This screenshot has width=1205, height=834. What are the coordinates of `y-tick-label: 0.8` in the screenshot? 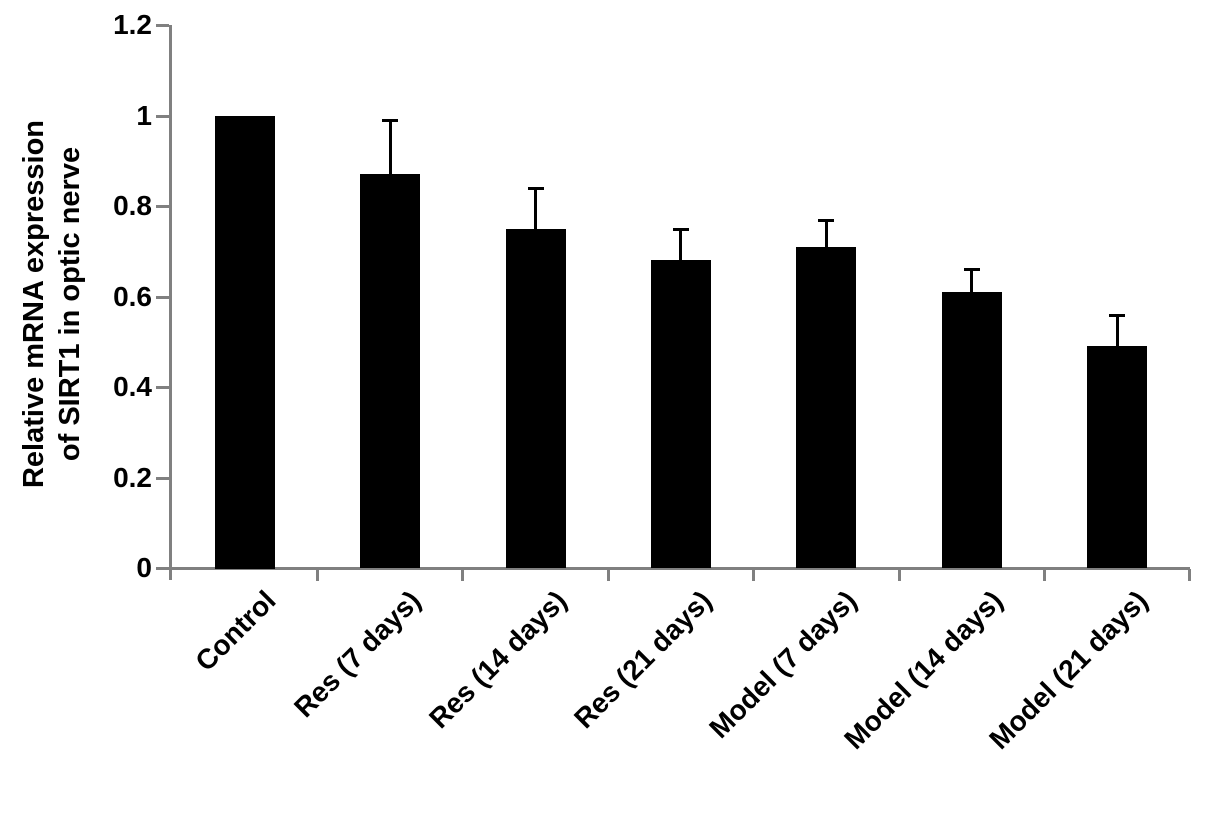 It's located at (132, 205).